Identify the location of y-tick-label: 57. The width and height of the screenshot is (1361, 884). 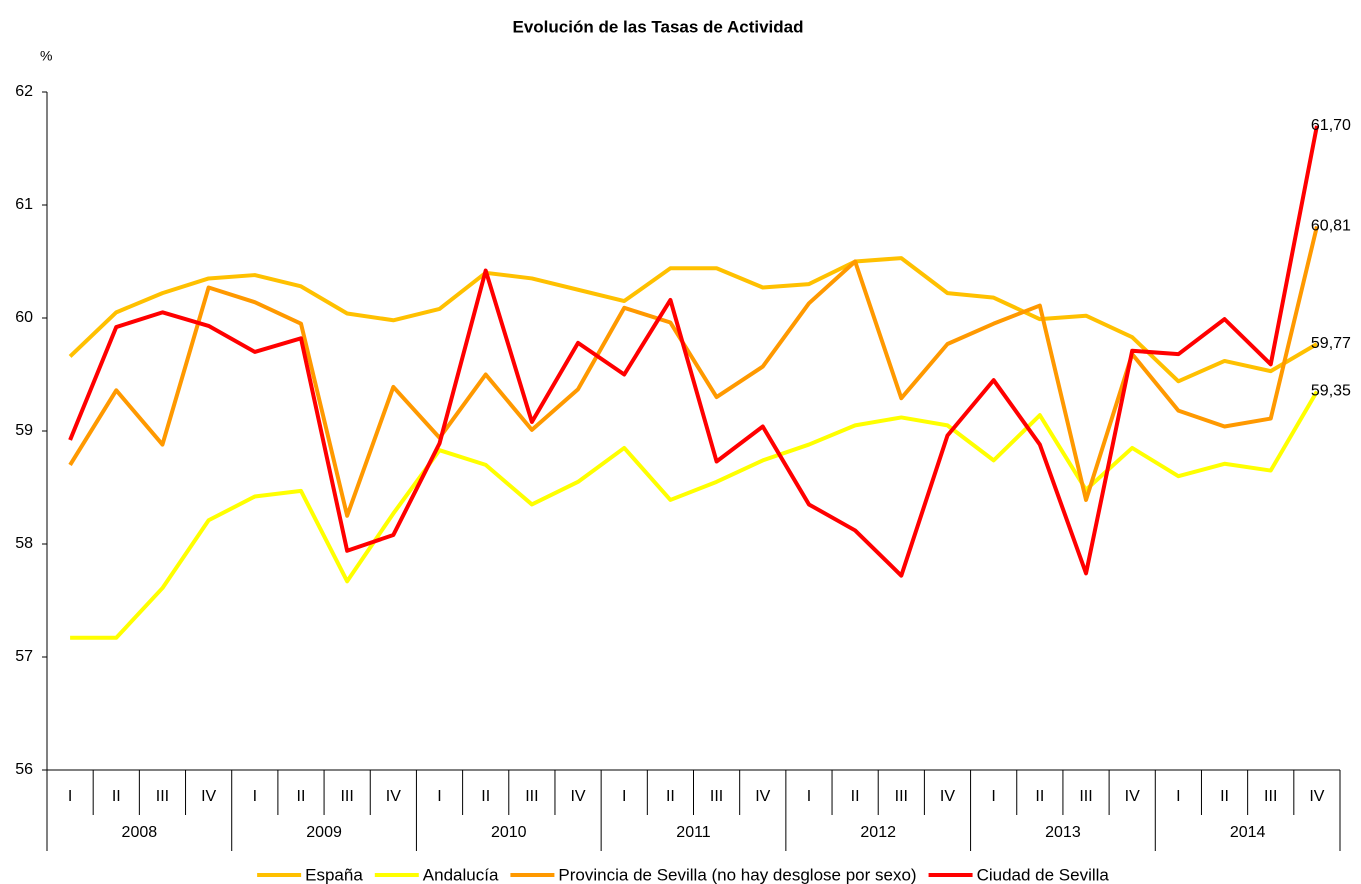
(24, 656).